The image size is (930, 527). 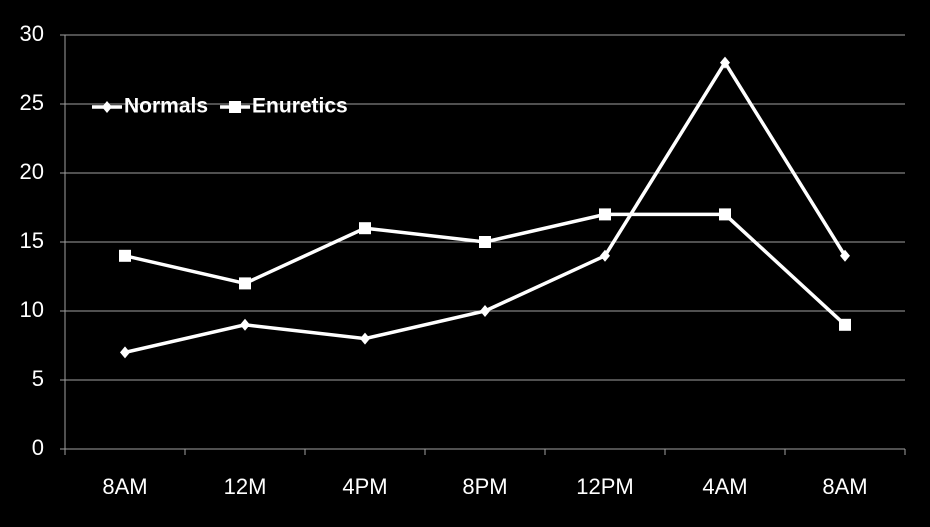 I want to click on y-tick-label: 30, so click(x=32, y=33).